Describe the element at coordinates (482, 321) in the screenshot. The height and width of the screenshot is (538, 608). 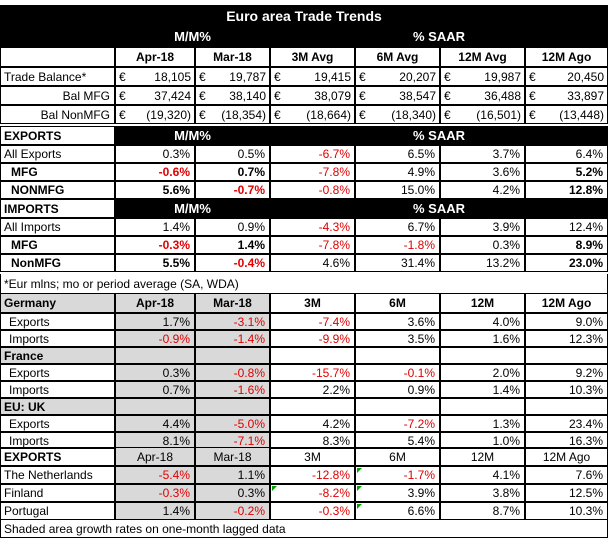
I see `value-cell: 4.0%` at that location.